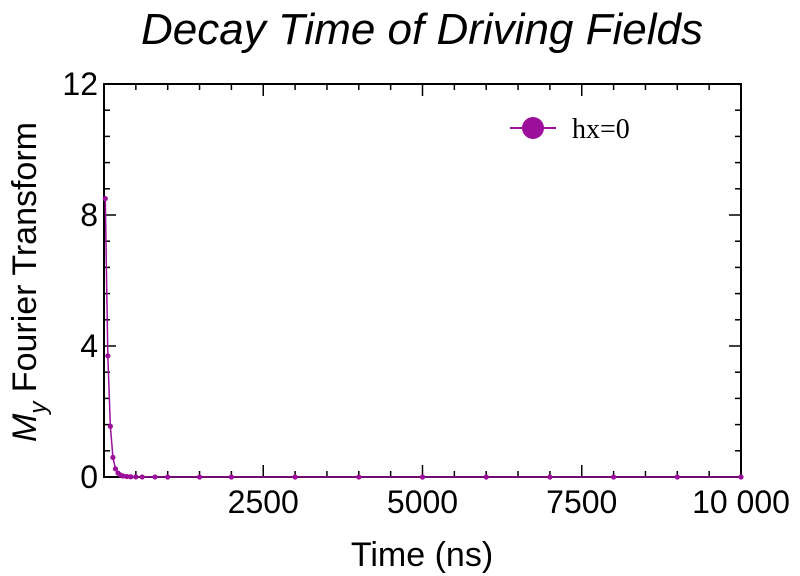 The height and width of the screenshot is (576, 800). What do you see at coordinates (263, 502) in the screenshot?
I see `x-tick-label: 2500` at bounding box center [263, 502].